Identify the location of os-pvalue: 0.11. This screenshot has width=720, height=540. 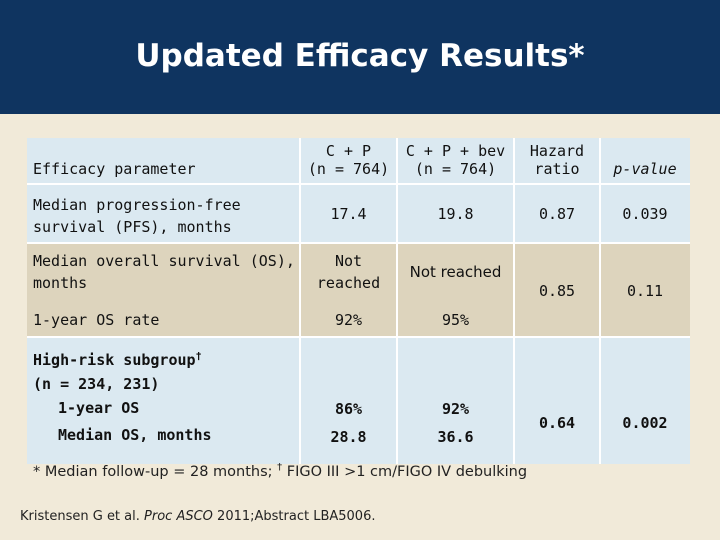
(645, 291).